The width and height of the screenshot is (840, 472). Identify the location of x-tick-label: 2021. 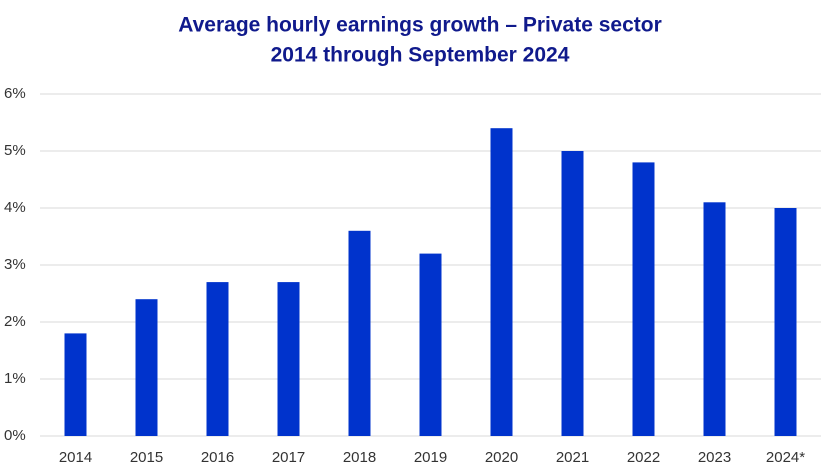
(572, 457).